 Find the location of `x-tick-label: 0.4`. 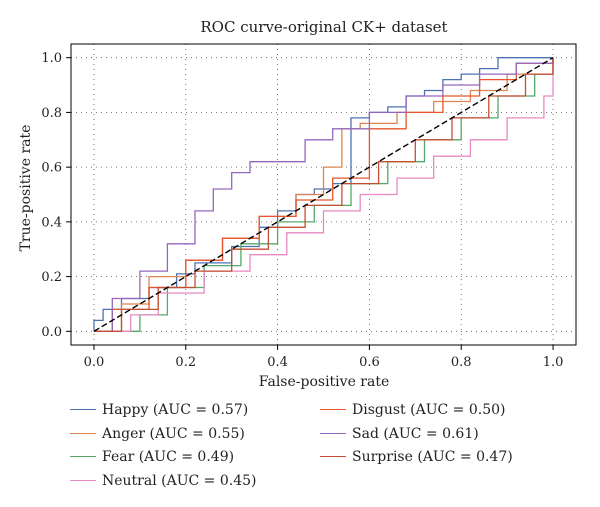

x-tick-label: 0.4 is located at coordinates (277, 362).